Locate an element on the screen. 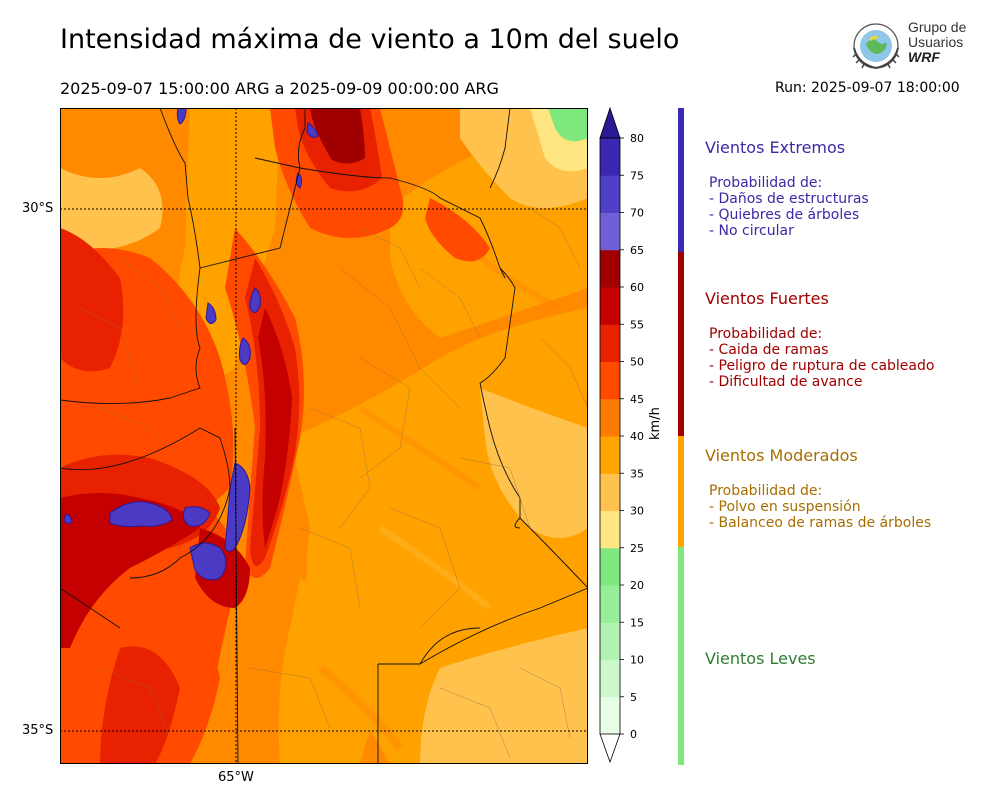 This screenshot has width=1000, height=800. lon-label-65w: 65°W is located at coordinates (236, 777).